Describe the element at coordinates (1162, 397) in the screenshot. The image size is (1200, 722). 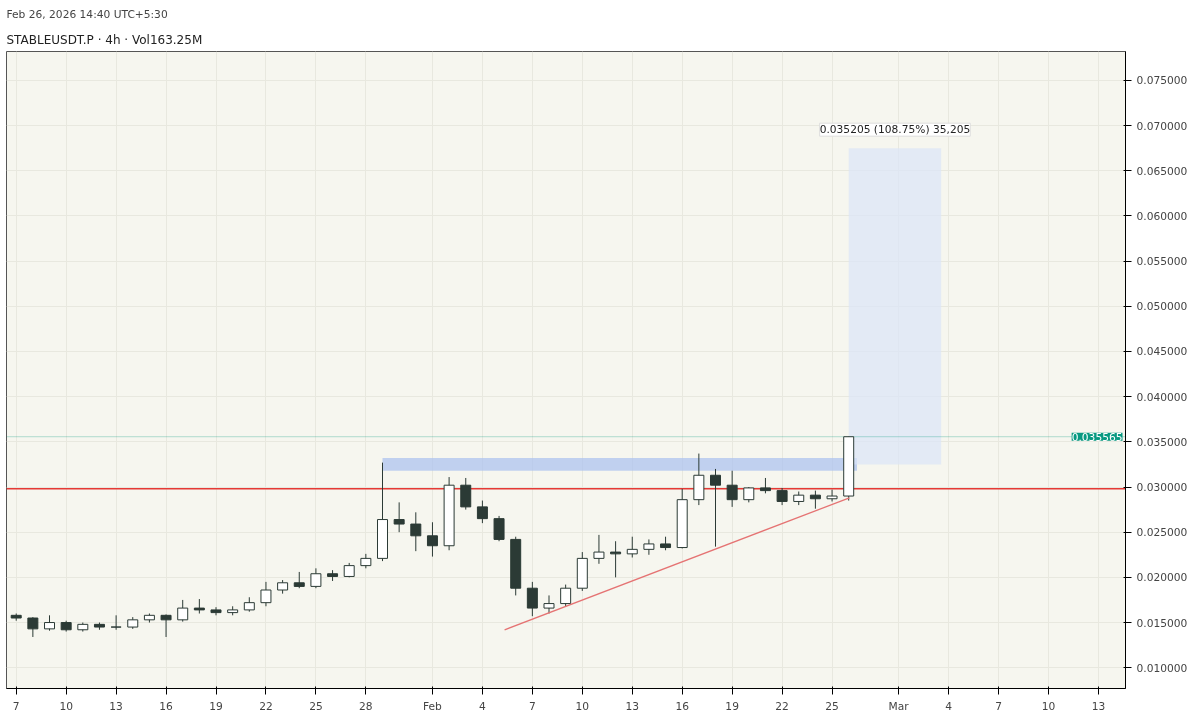
I see `y-tick-label: 0.040000` at that location.